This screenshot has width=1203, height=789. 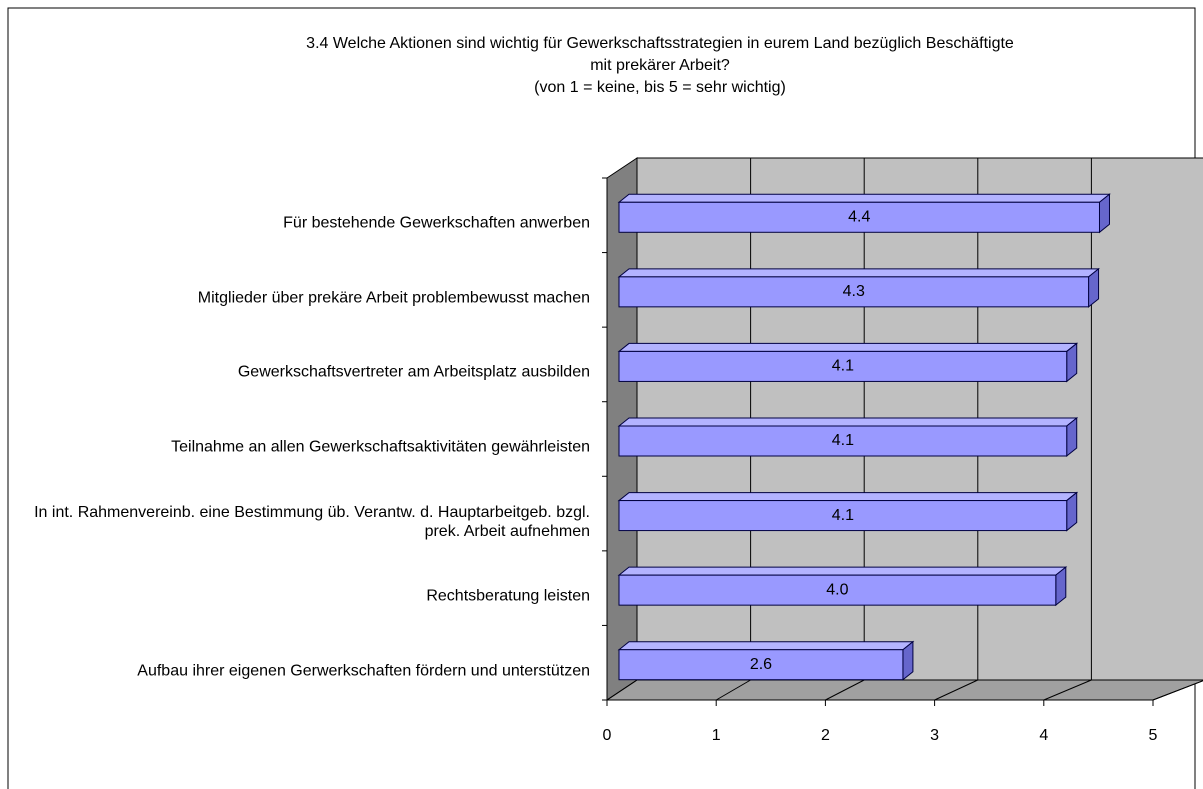 I want to click on floor, so click(x=904, y=690).